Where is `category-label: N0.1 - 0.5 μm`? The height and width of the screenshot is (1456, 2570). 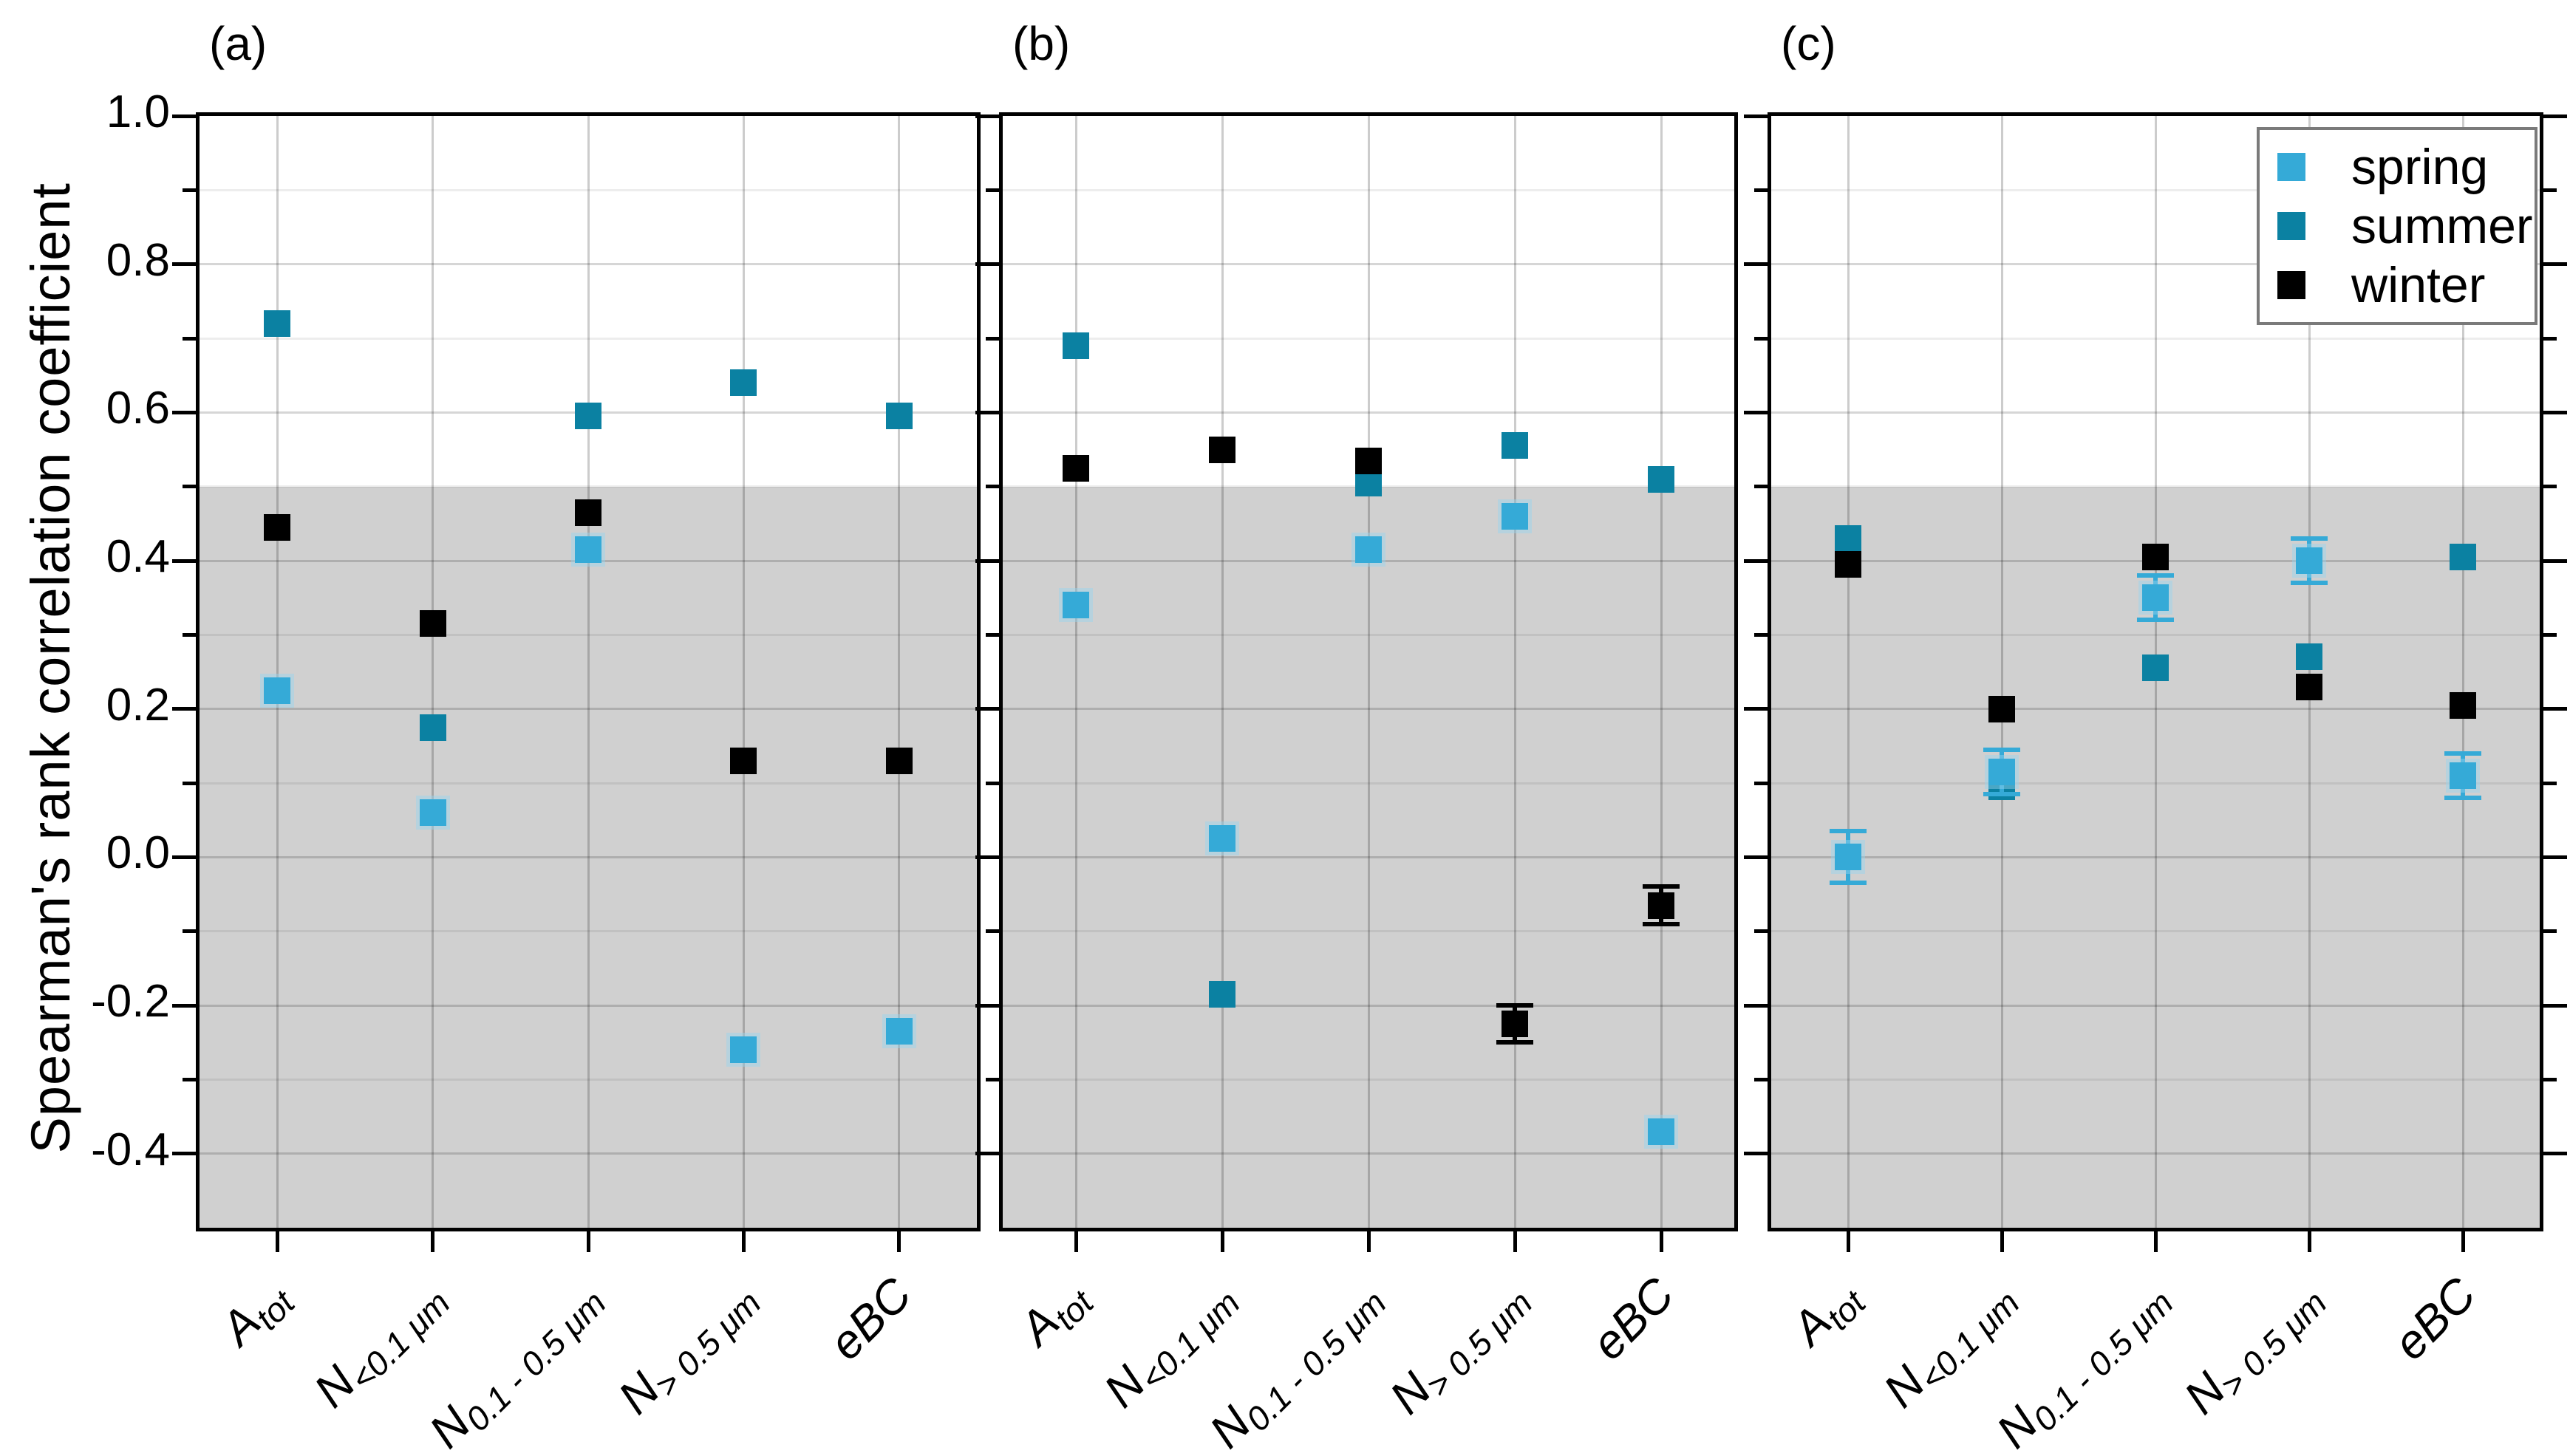 category-label: N0.1 - 0.5 μm is located at coordinates (516, 1362).